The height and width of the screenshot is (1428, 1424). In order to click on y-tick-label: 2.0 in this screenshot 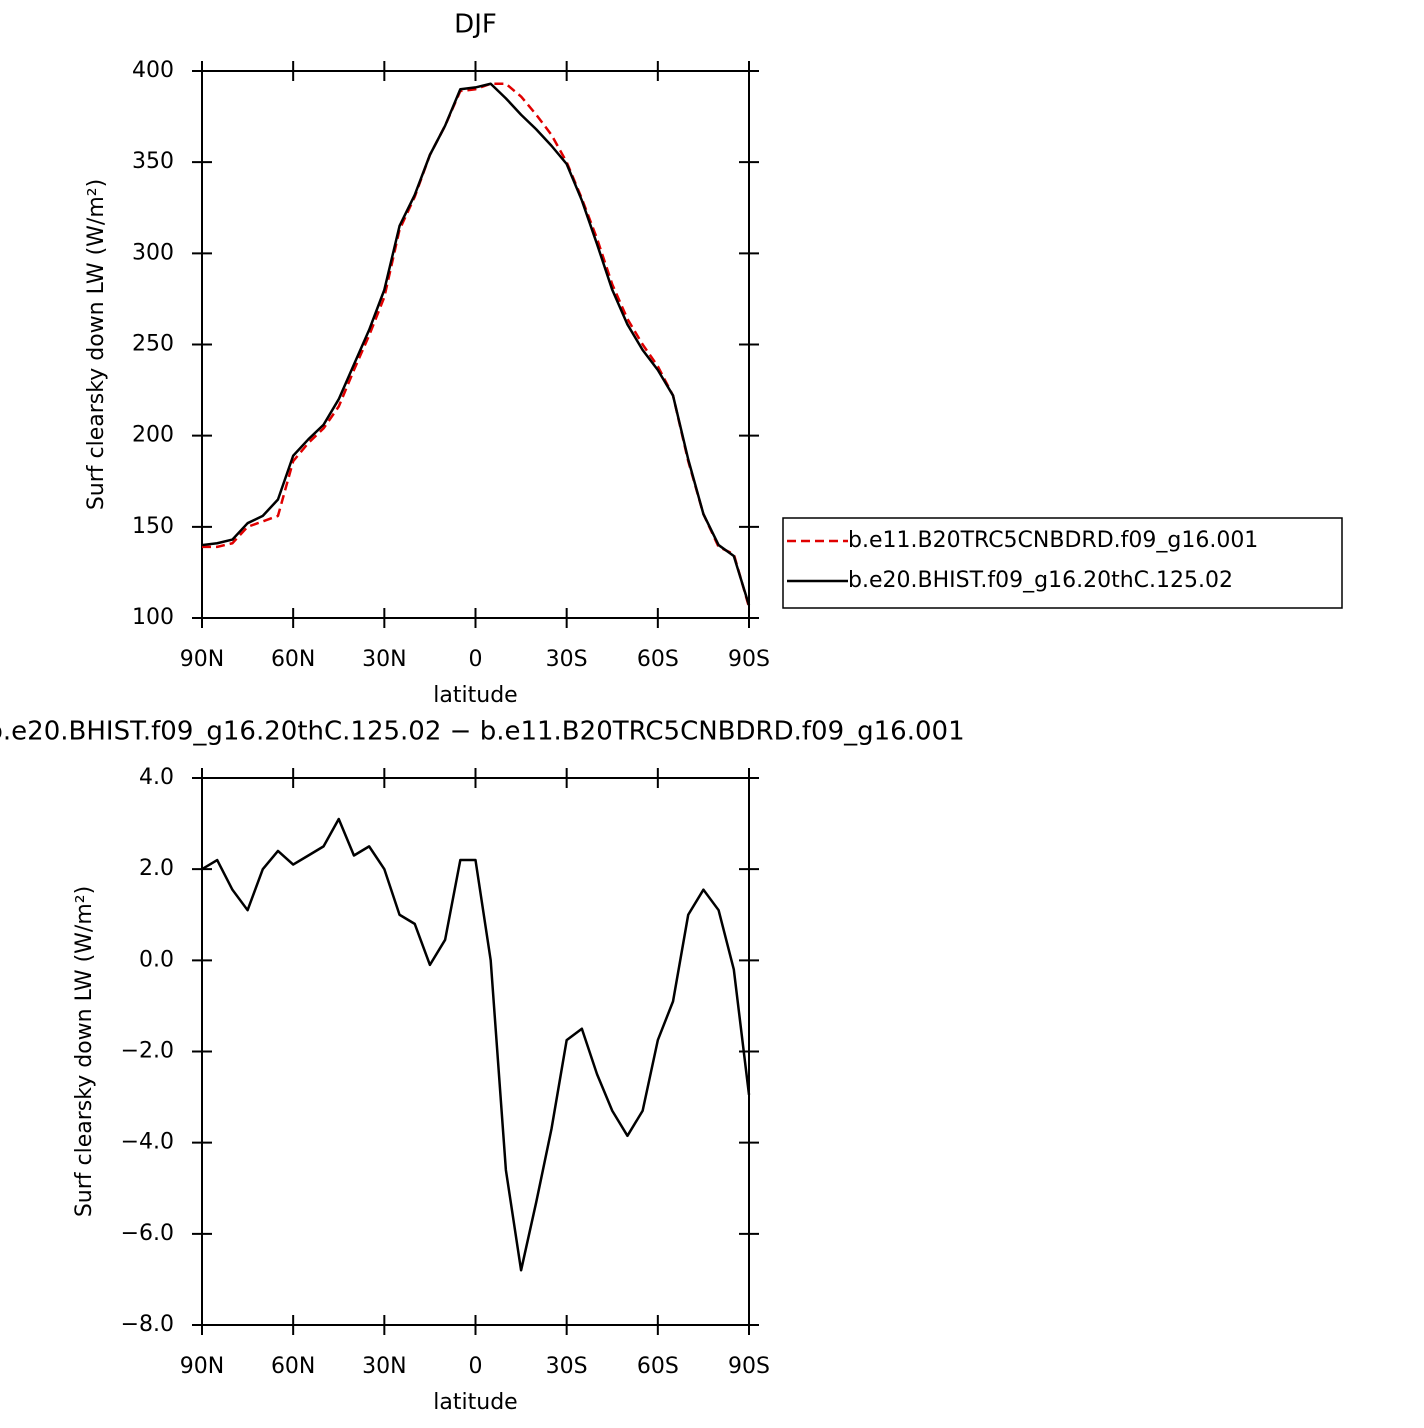, I will do `click(156, 868)`.